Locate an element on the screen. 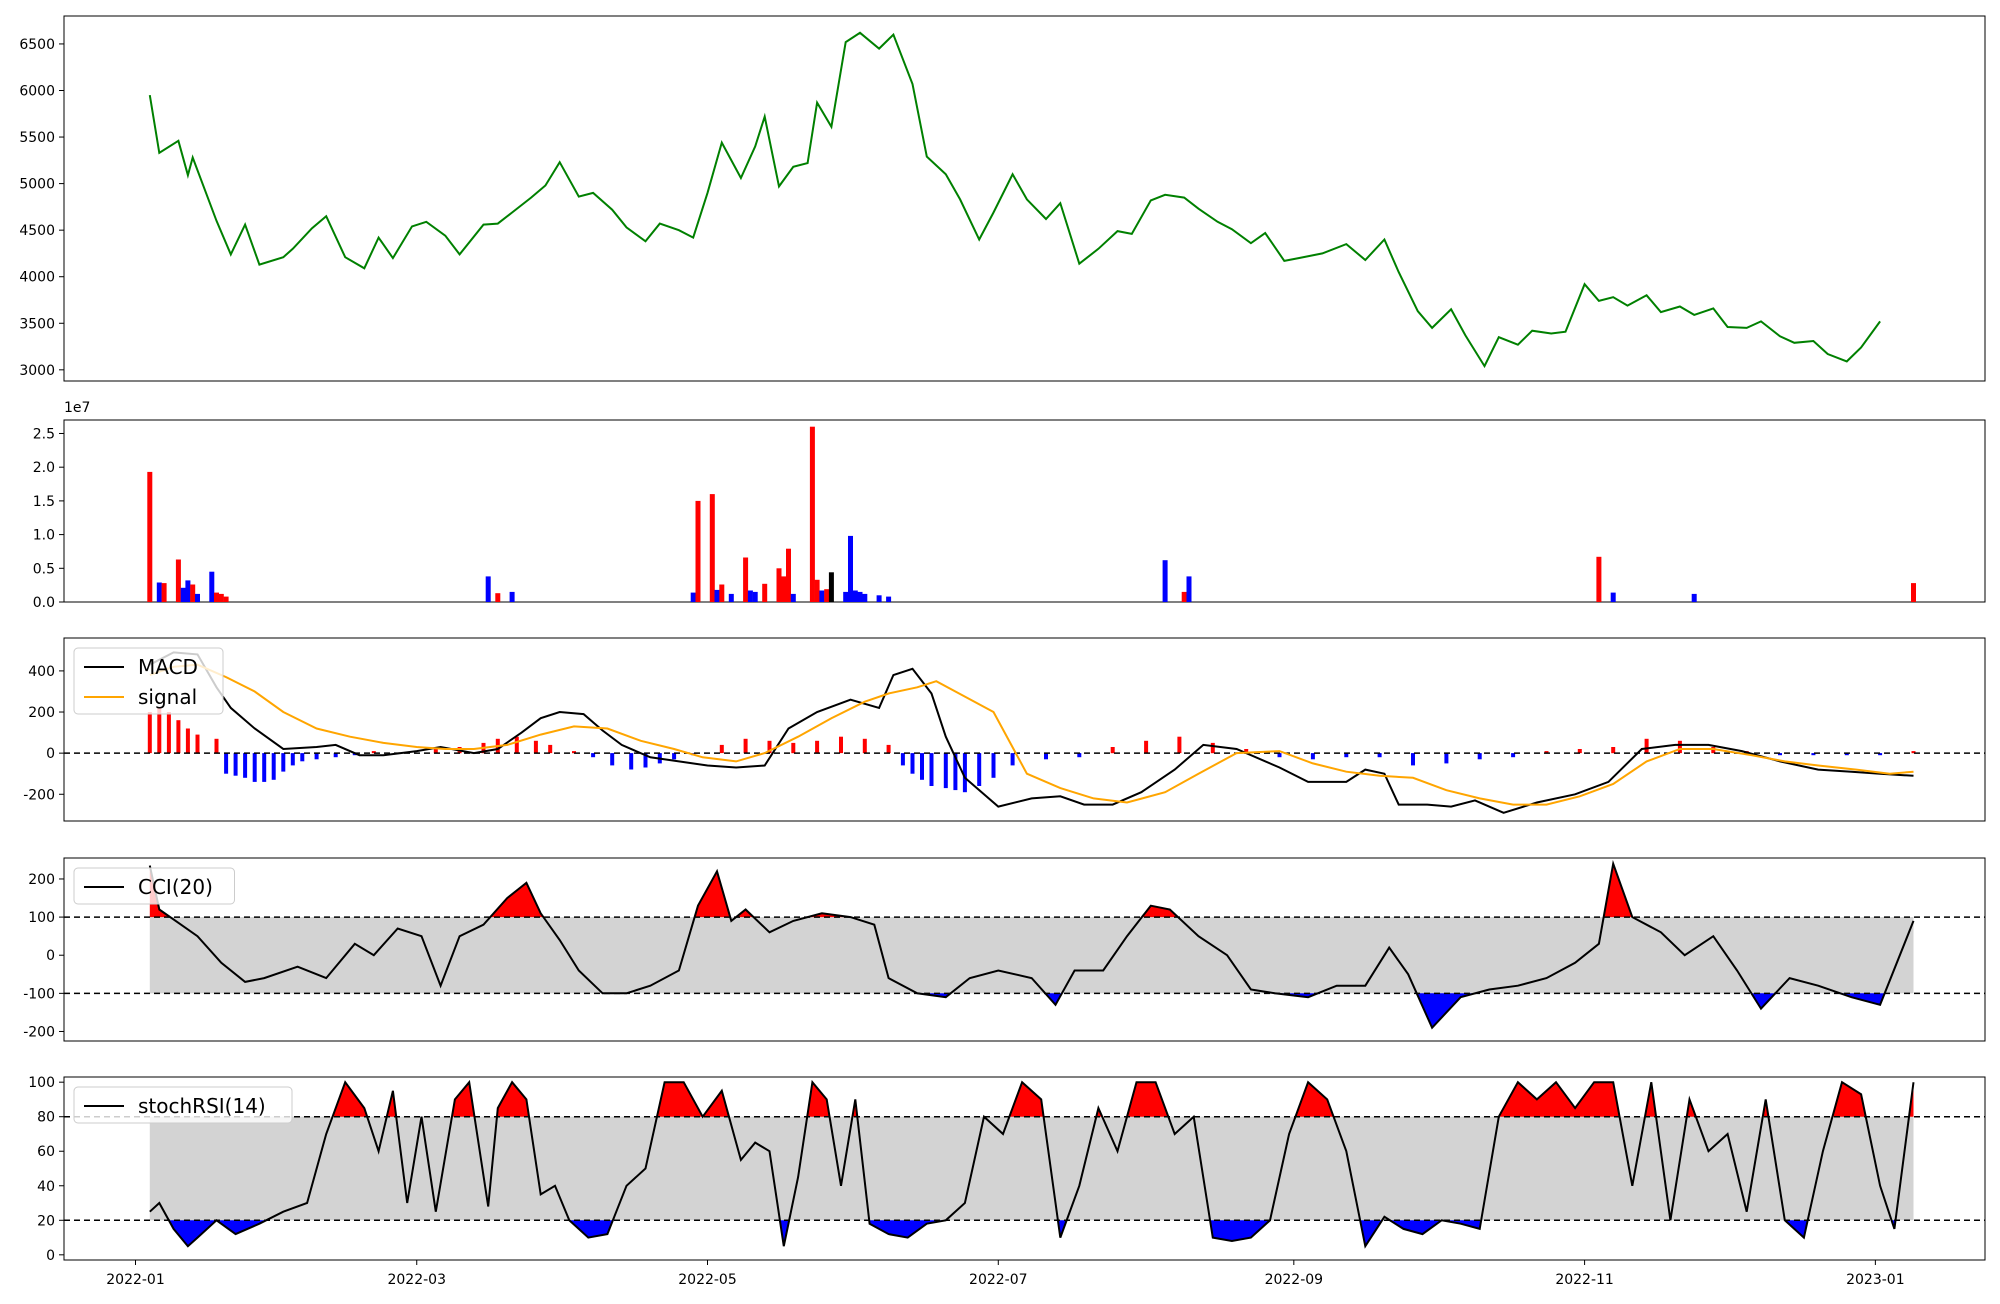 Image resolution: width=2000 pixels, height=1304 pixels. macd-line is located at coordinates (1031, 732).